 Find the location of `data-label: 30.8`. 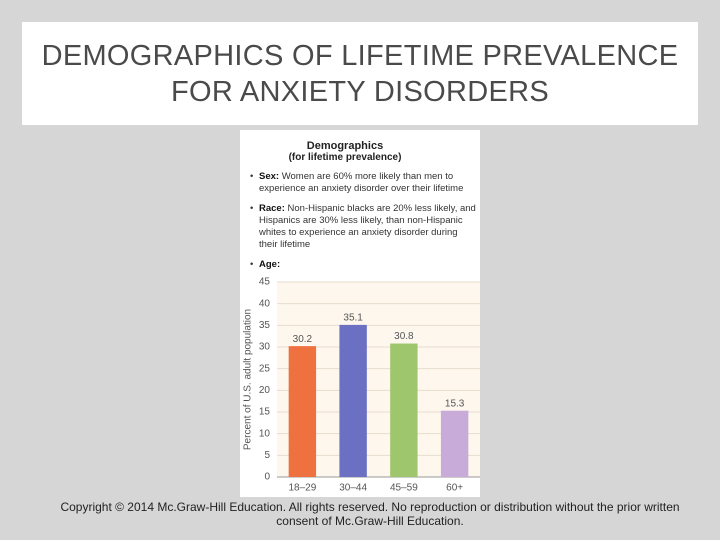

data-label: 30.8 is located at coordinates (404, 336).